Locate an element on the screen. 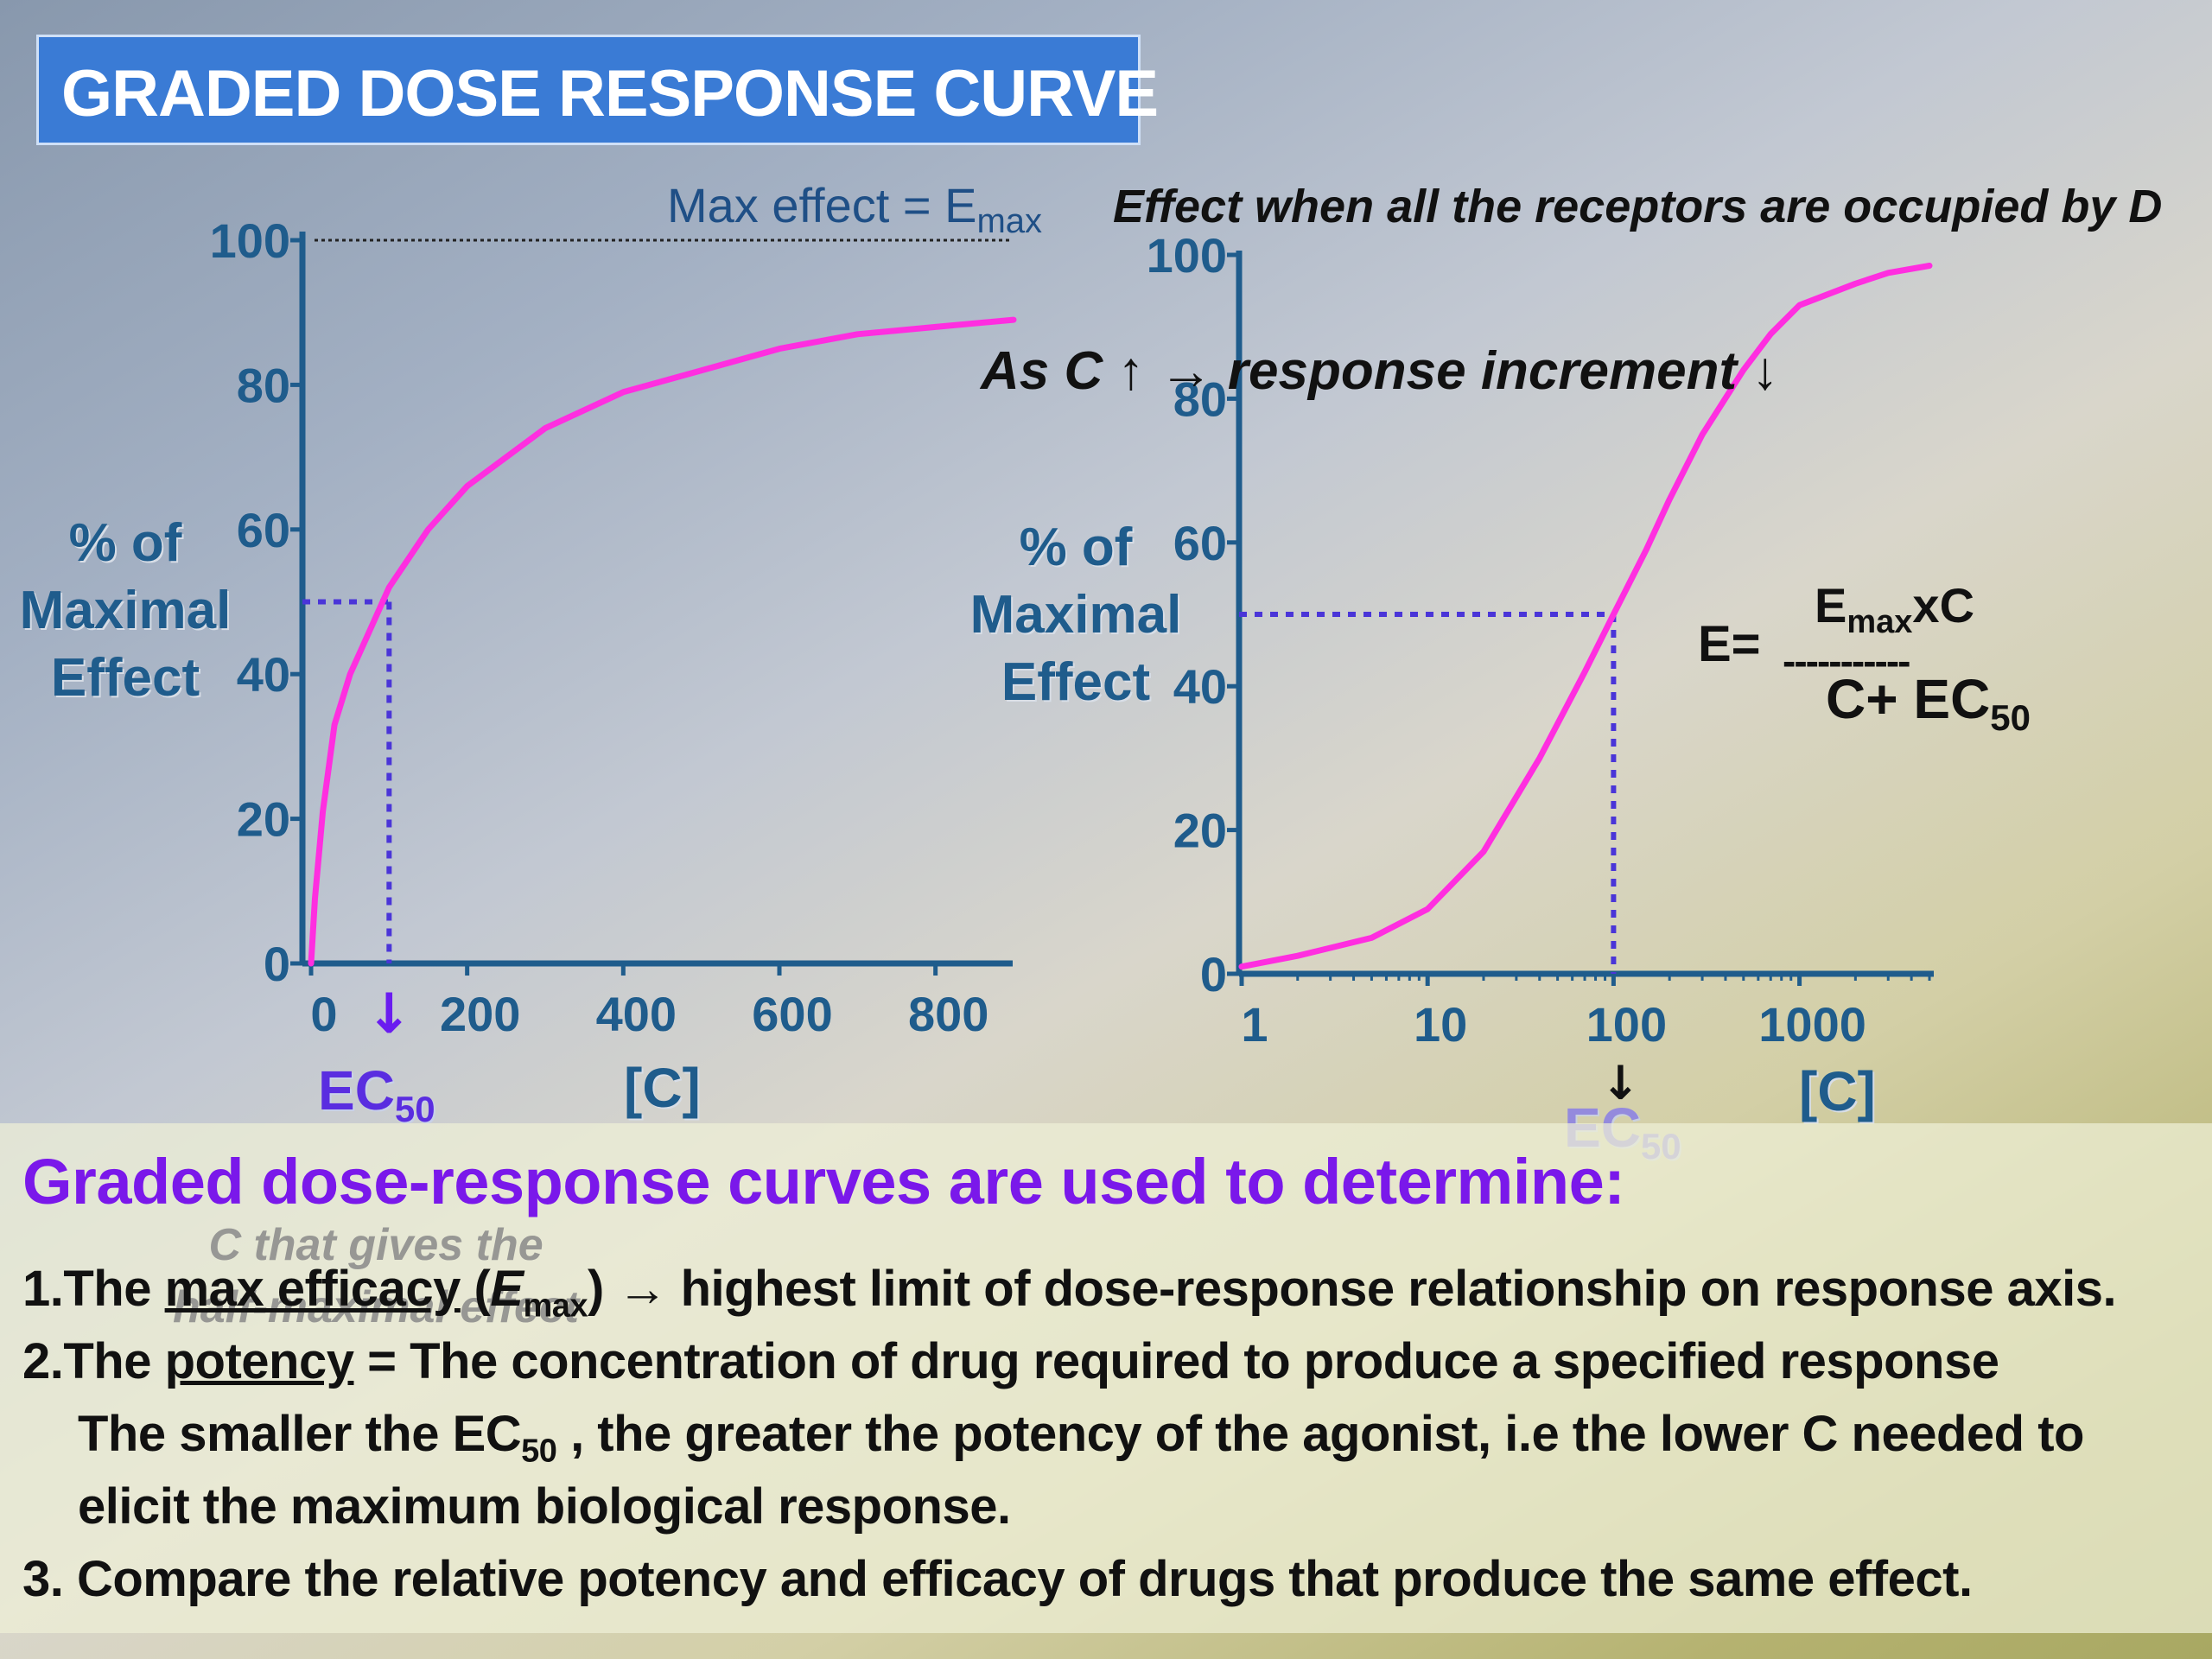 The width and height of the screenshot is (2212, 1659). formula-denominator: C+ EC50 is located at coordinates (1928, 703).